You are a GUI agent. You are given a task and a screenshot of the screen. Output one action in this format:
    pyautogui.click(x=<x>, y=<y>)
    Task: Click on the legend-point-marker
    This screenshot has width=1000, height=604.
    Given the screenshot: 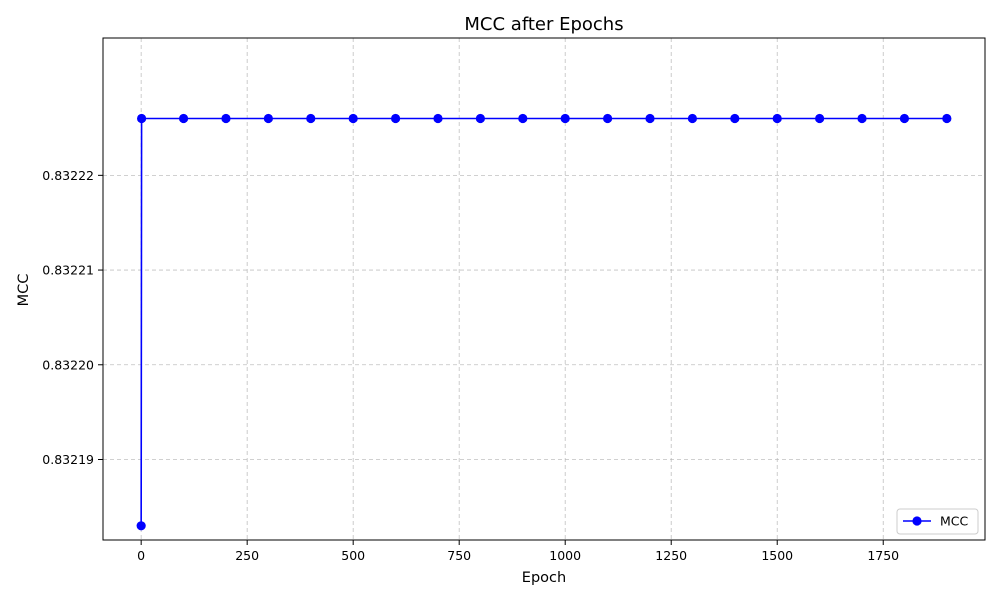 What is the action you would take?
    pyautogui.click(x=917, y=521)
    